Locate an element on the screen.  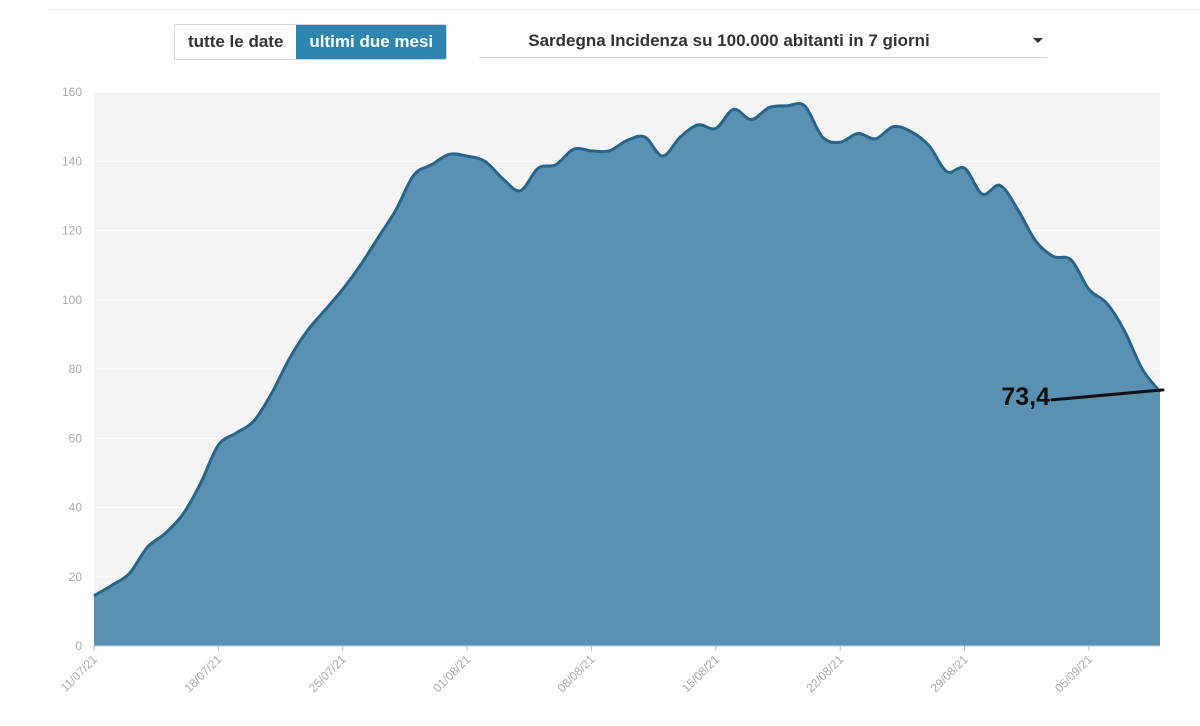
x-tick-label: 25/07/21 is located at coordinates (327, 673).